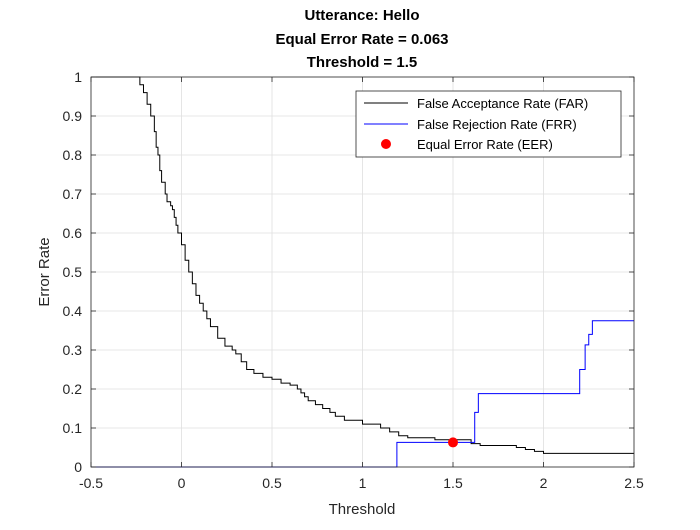 This screenshot has height=530, width=700. Describe the element at coordinates (362, 509) in the screenshot. I see `x-axis-label: Threshold` at that location.